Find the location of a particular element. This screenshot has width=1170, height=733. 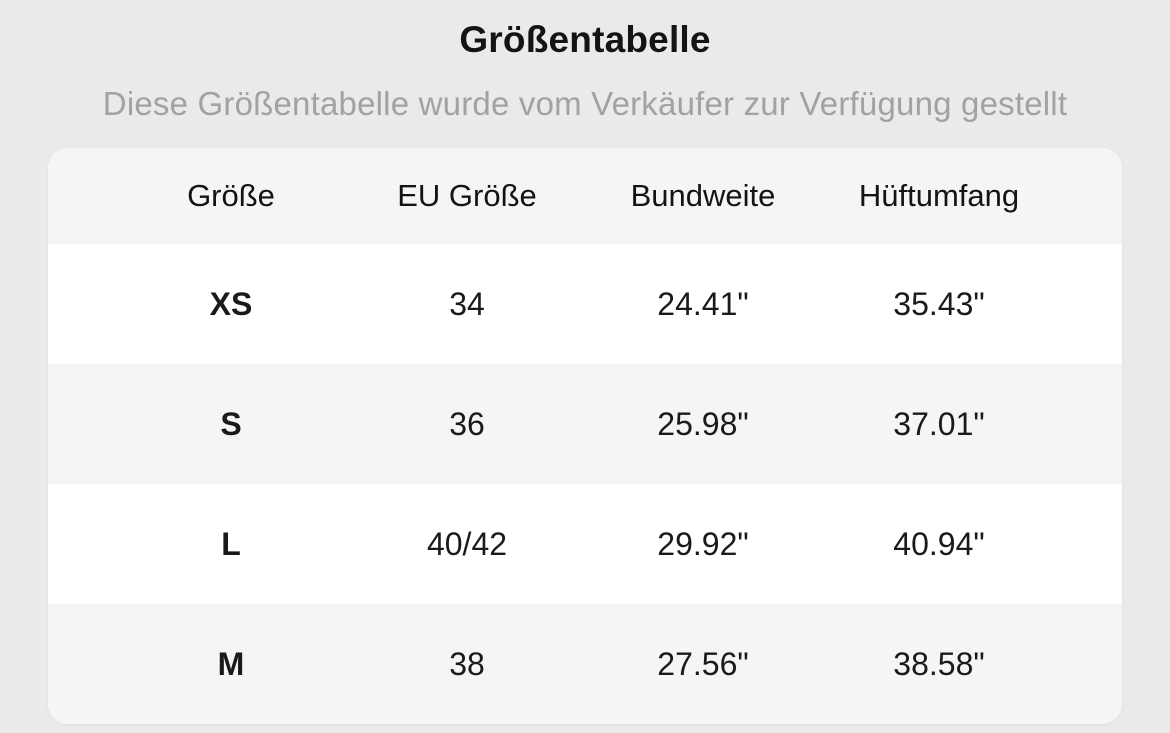

waist-value: 24.41" is located at coordinates (703, 303).